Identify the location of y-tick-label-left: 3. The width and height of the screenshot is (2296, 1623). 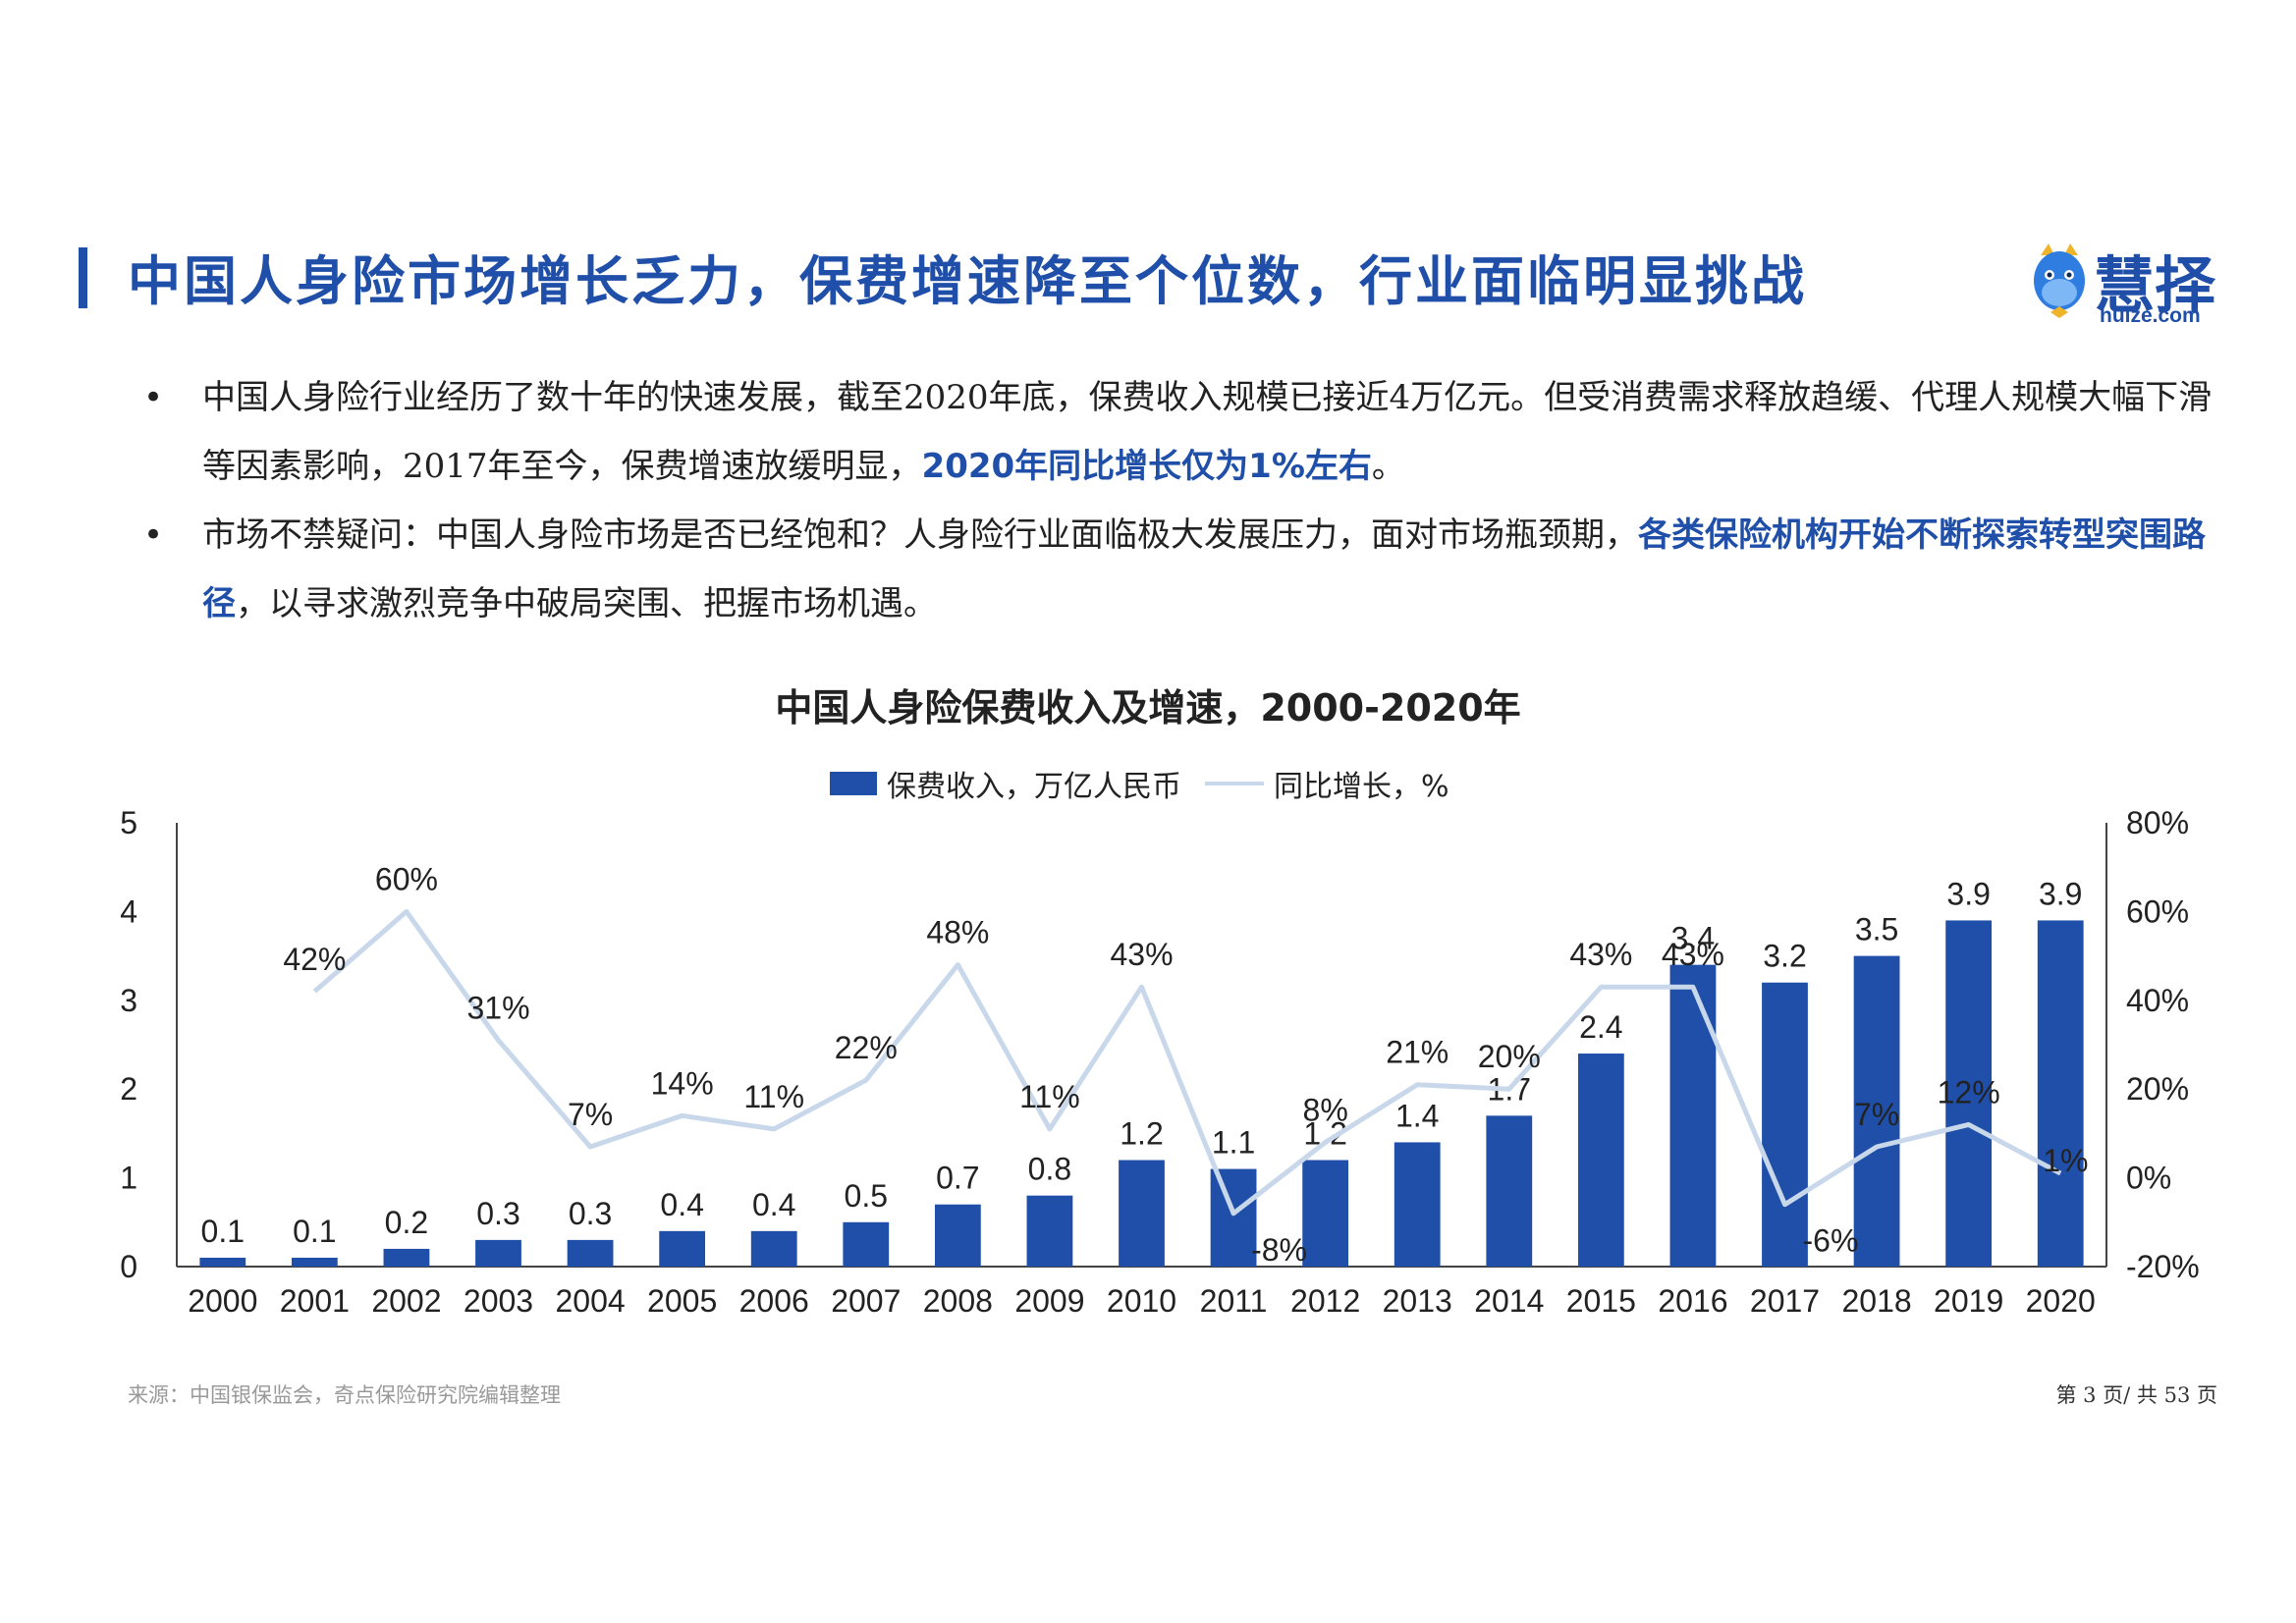
(128, 1000).